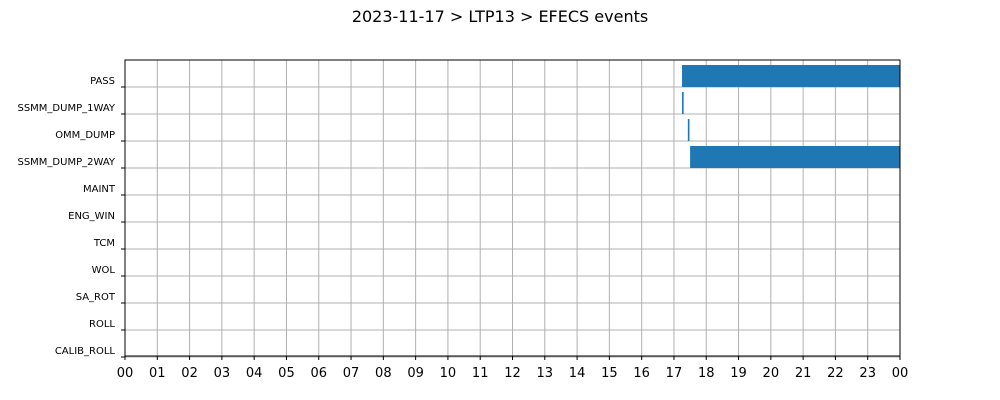 The height and width of the screenshot is (400, 1000). Describe the element at coordinates (66, 162) in the screenshot. I see `y-tick-label: SSMM_DUMP_2WAY` at that location.